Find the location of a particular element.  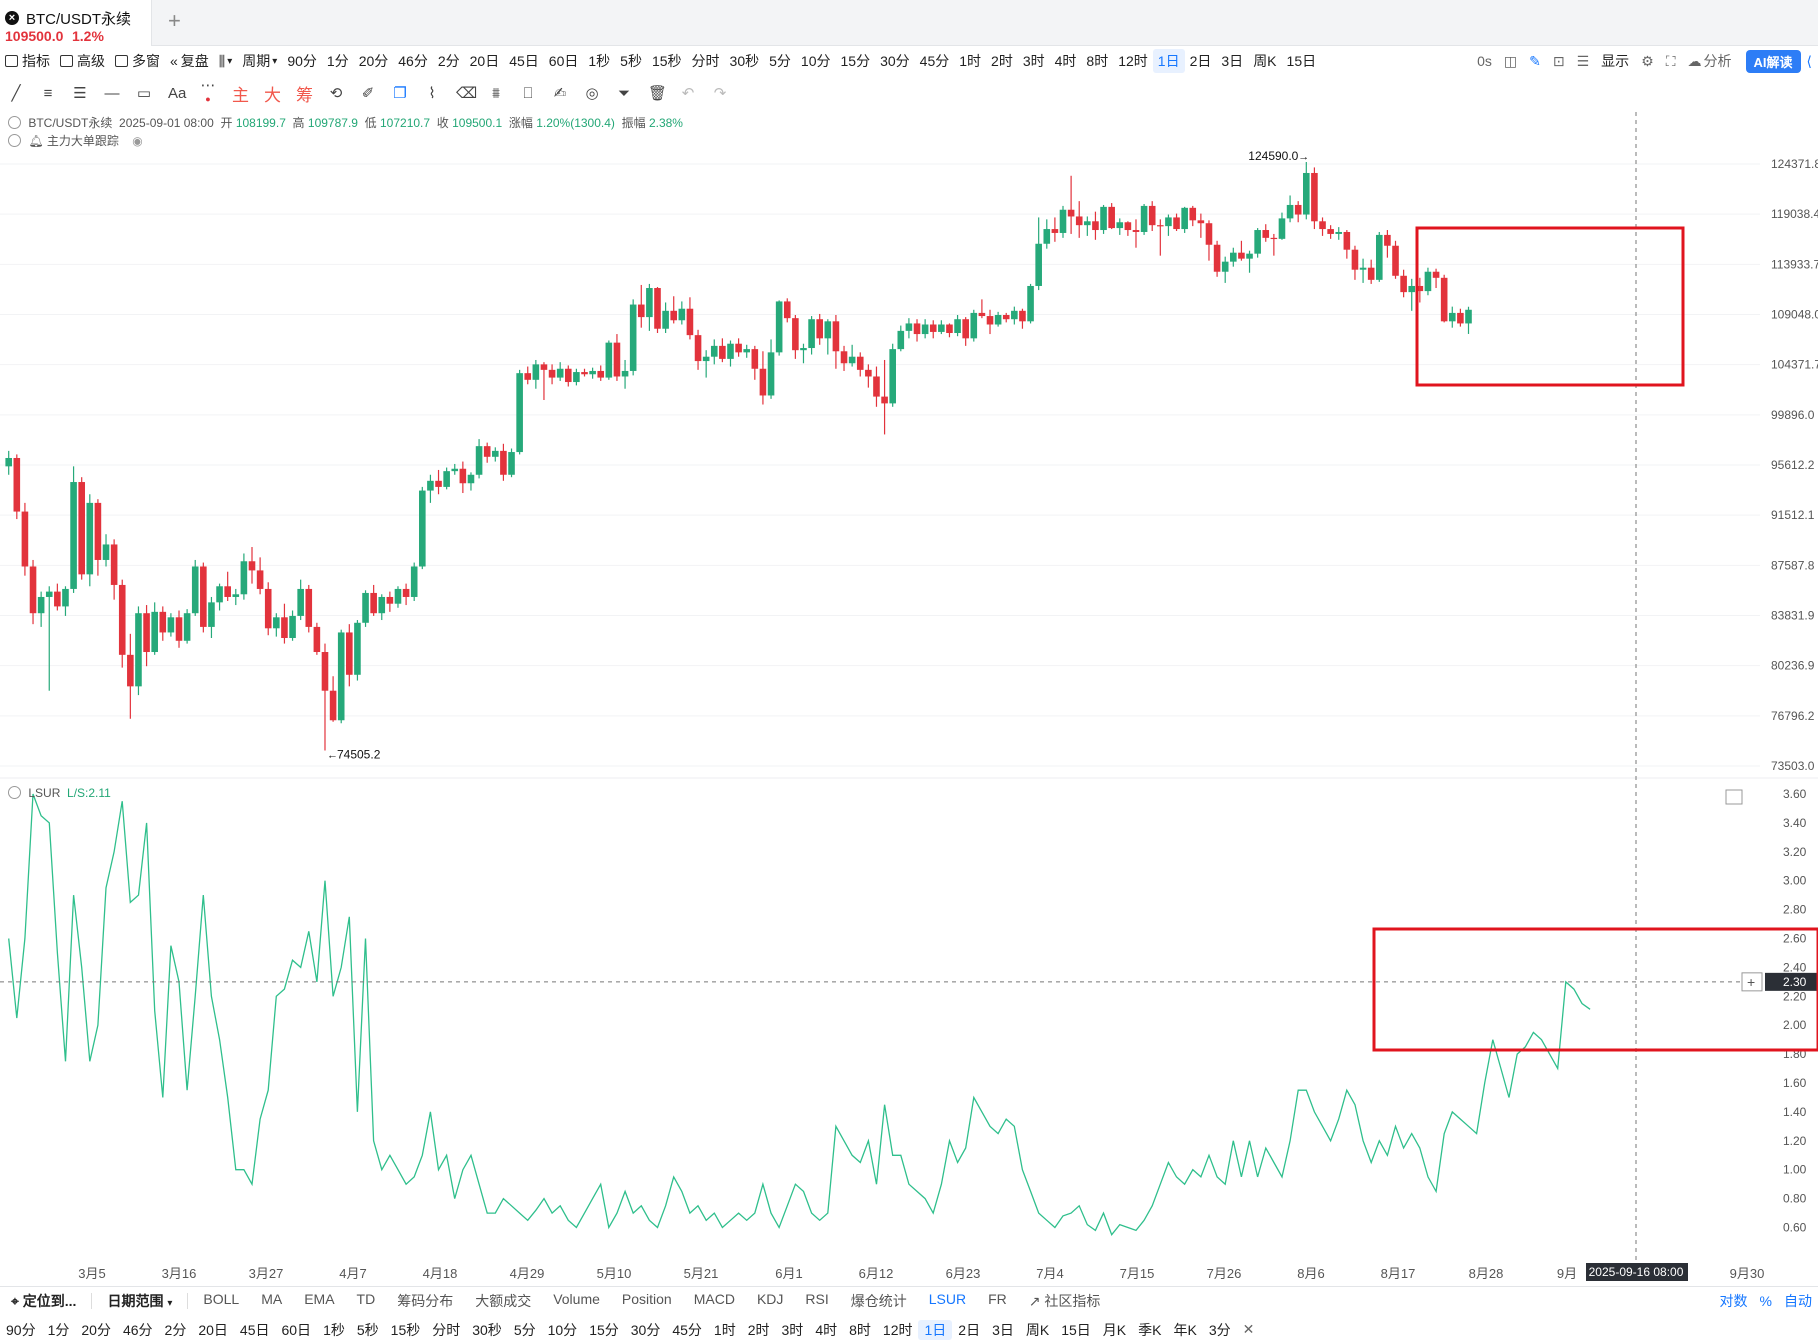

bottom-period-item-24: 1日 is located at coordinates (935, 1329).